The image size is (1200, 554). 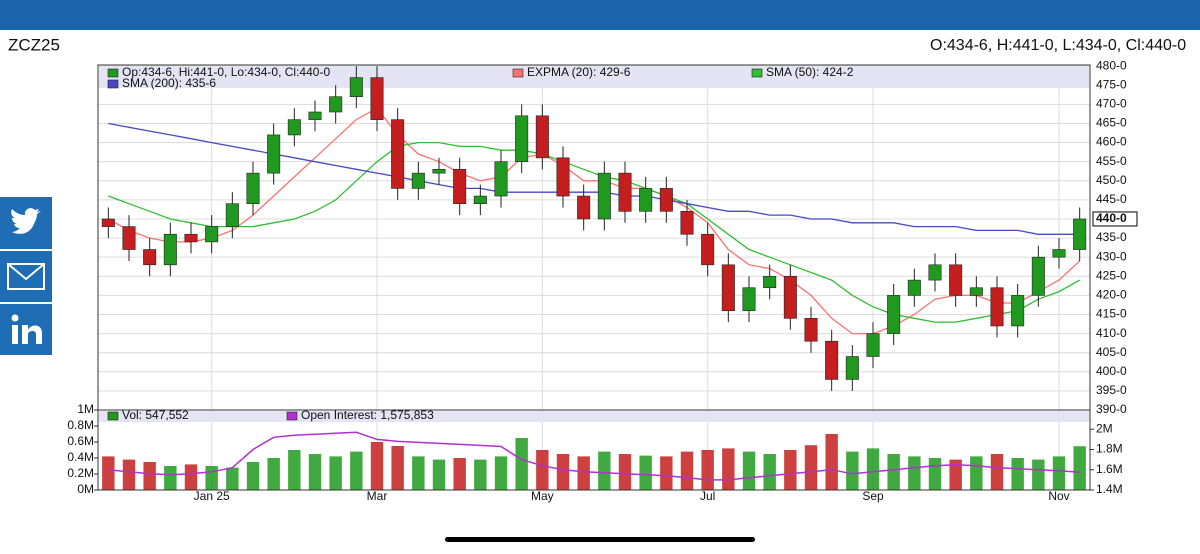 What do you see at coordinates (1111, 237) in the screenshot?
I see `y-tick-label: 435-0` at bounding box center [1111, 237].